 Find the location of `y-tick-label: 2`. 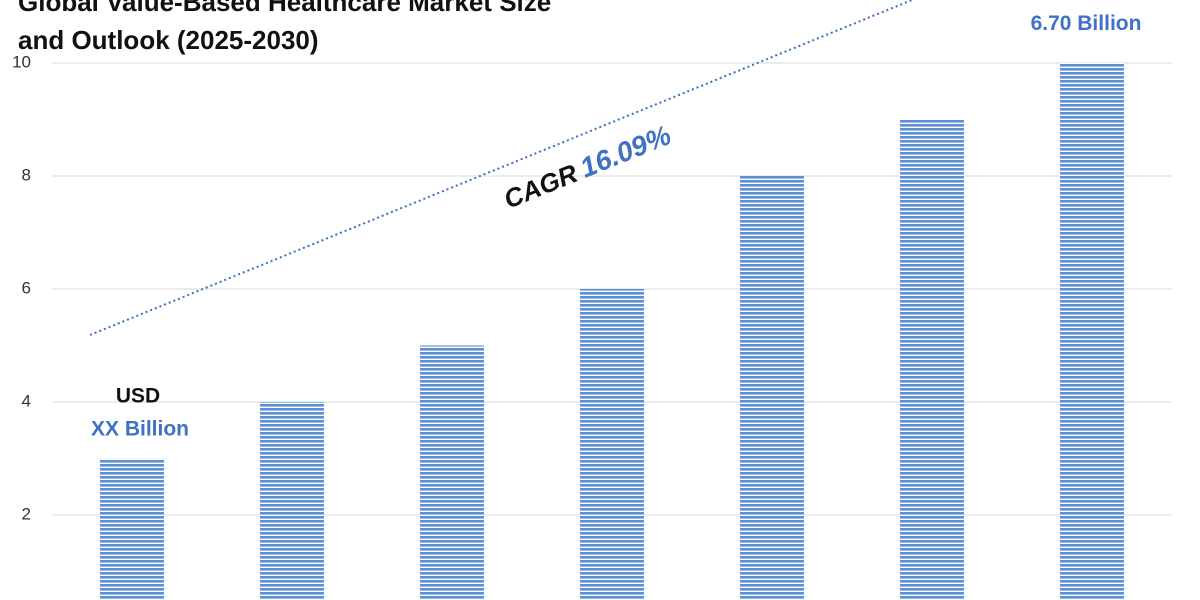

y-tick-label: 2 is located at coordinates (26, 513).